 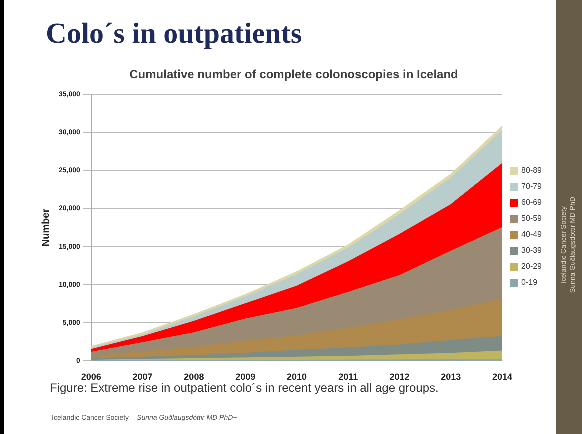 What do you see at coordinates (296, 377) in the screenshot?
I see `x-tick-label: 2010` at bounding box center [296, 377].